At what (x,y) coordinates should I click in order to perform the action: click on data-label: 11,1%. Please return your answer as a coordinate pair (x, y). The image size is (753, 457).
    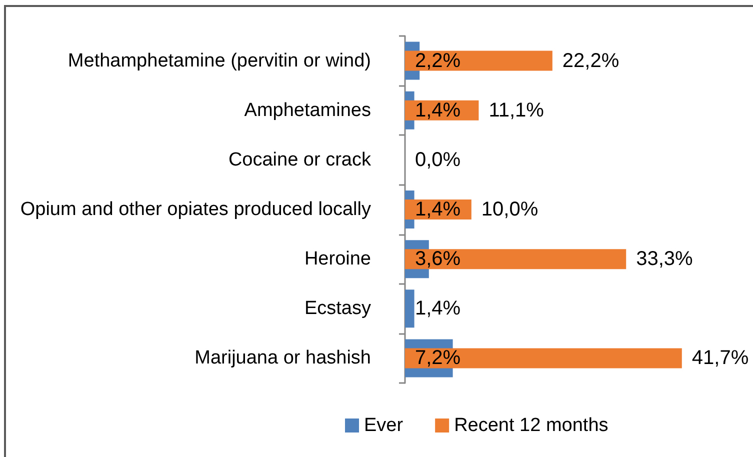
    Looking at the image, I should click on (516, 110).